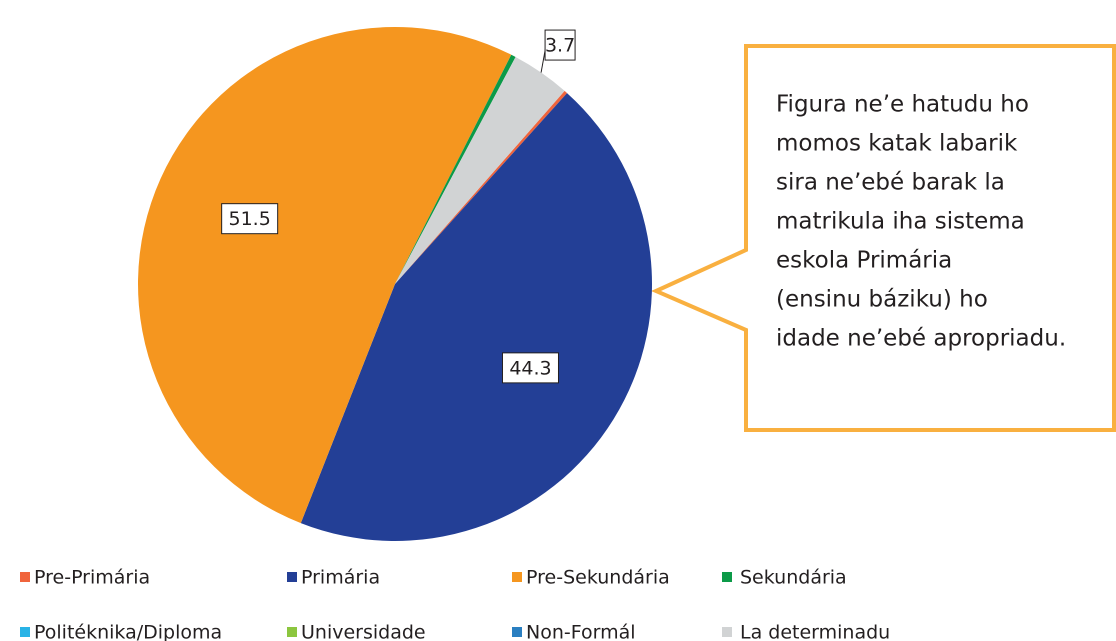  Describe the element at coordinates (340, 578) in the screenshot. I see `legend-label: Primária` at that location.